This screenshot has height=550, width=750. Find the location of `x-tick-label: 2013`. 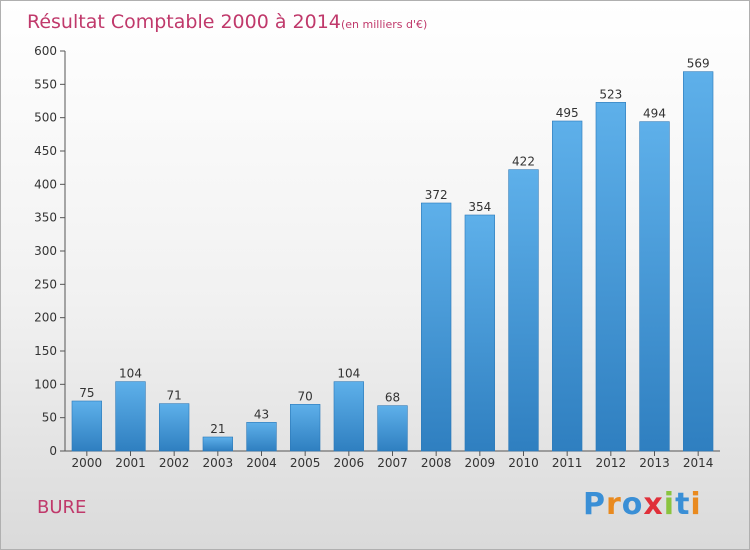

x-tick-label: 2013 is located at coordinates (654, 463).